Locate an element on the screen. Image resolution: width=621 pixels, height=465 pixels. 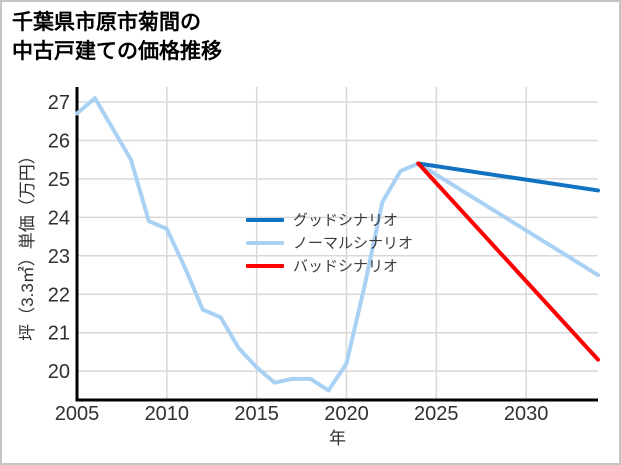
legend-swatch-good is located at coordinates (265, 219).